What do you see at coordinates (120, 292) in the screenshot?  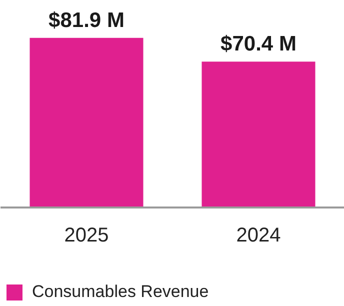 I see `legend-label: Consumables Revenue` at bounding box center [120, 292].